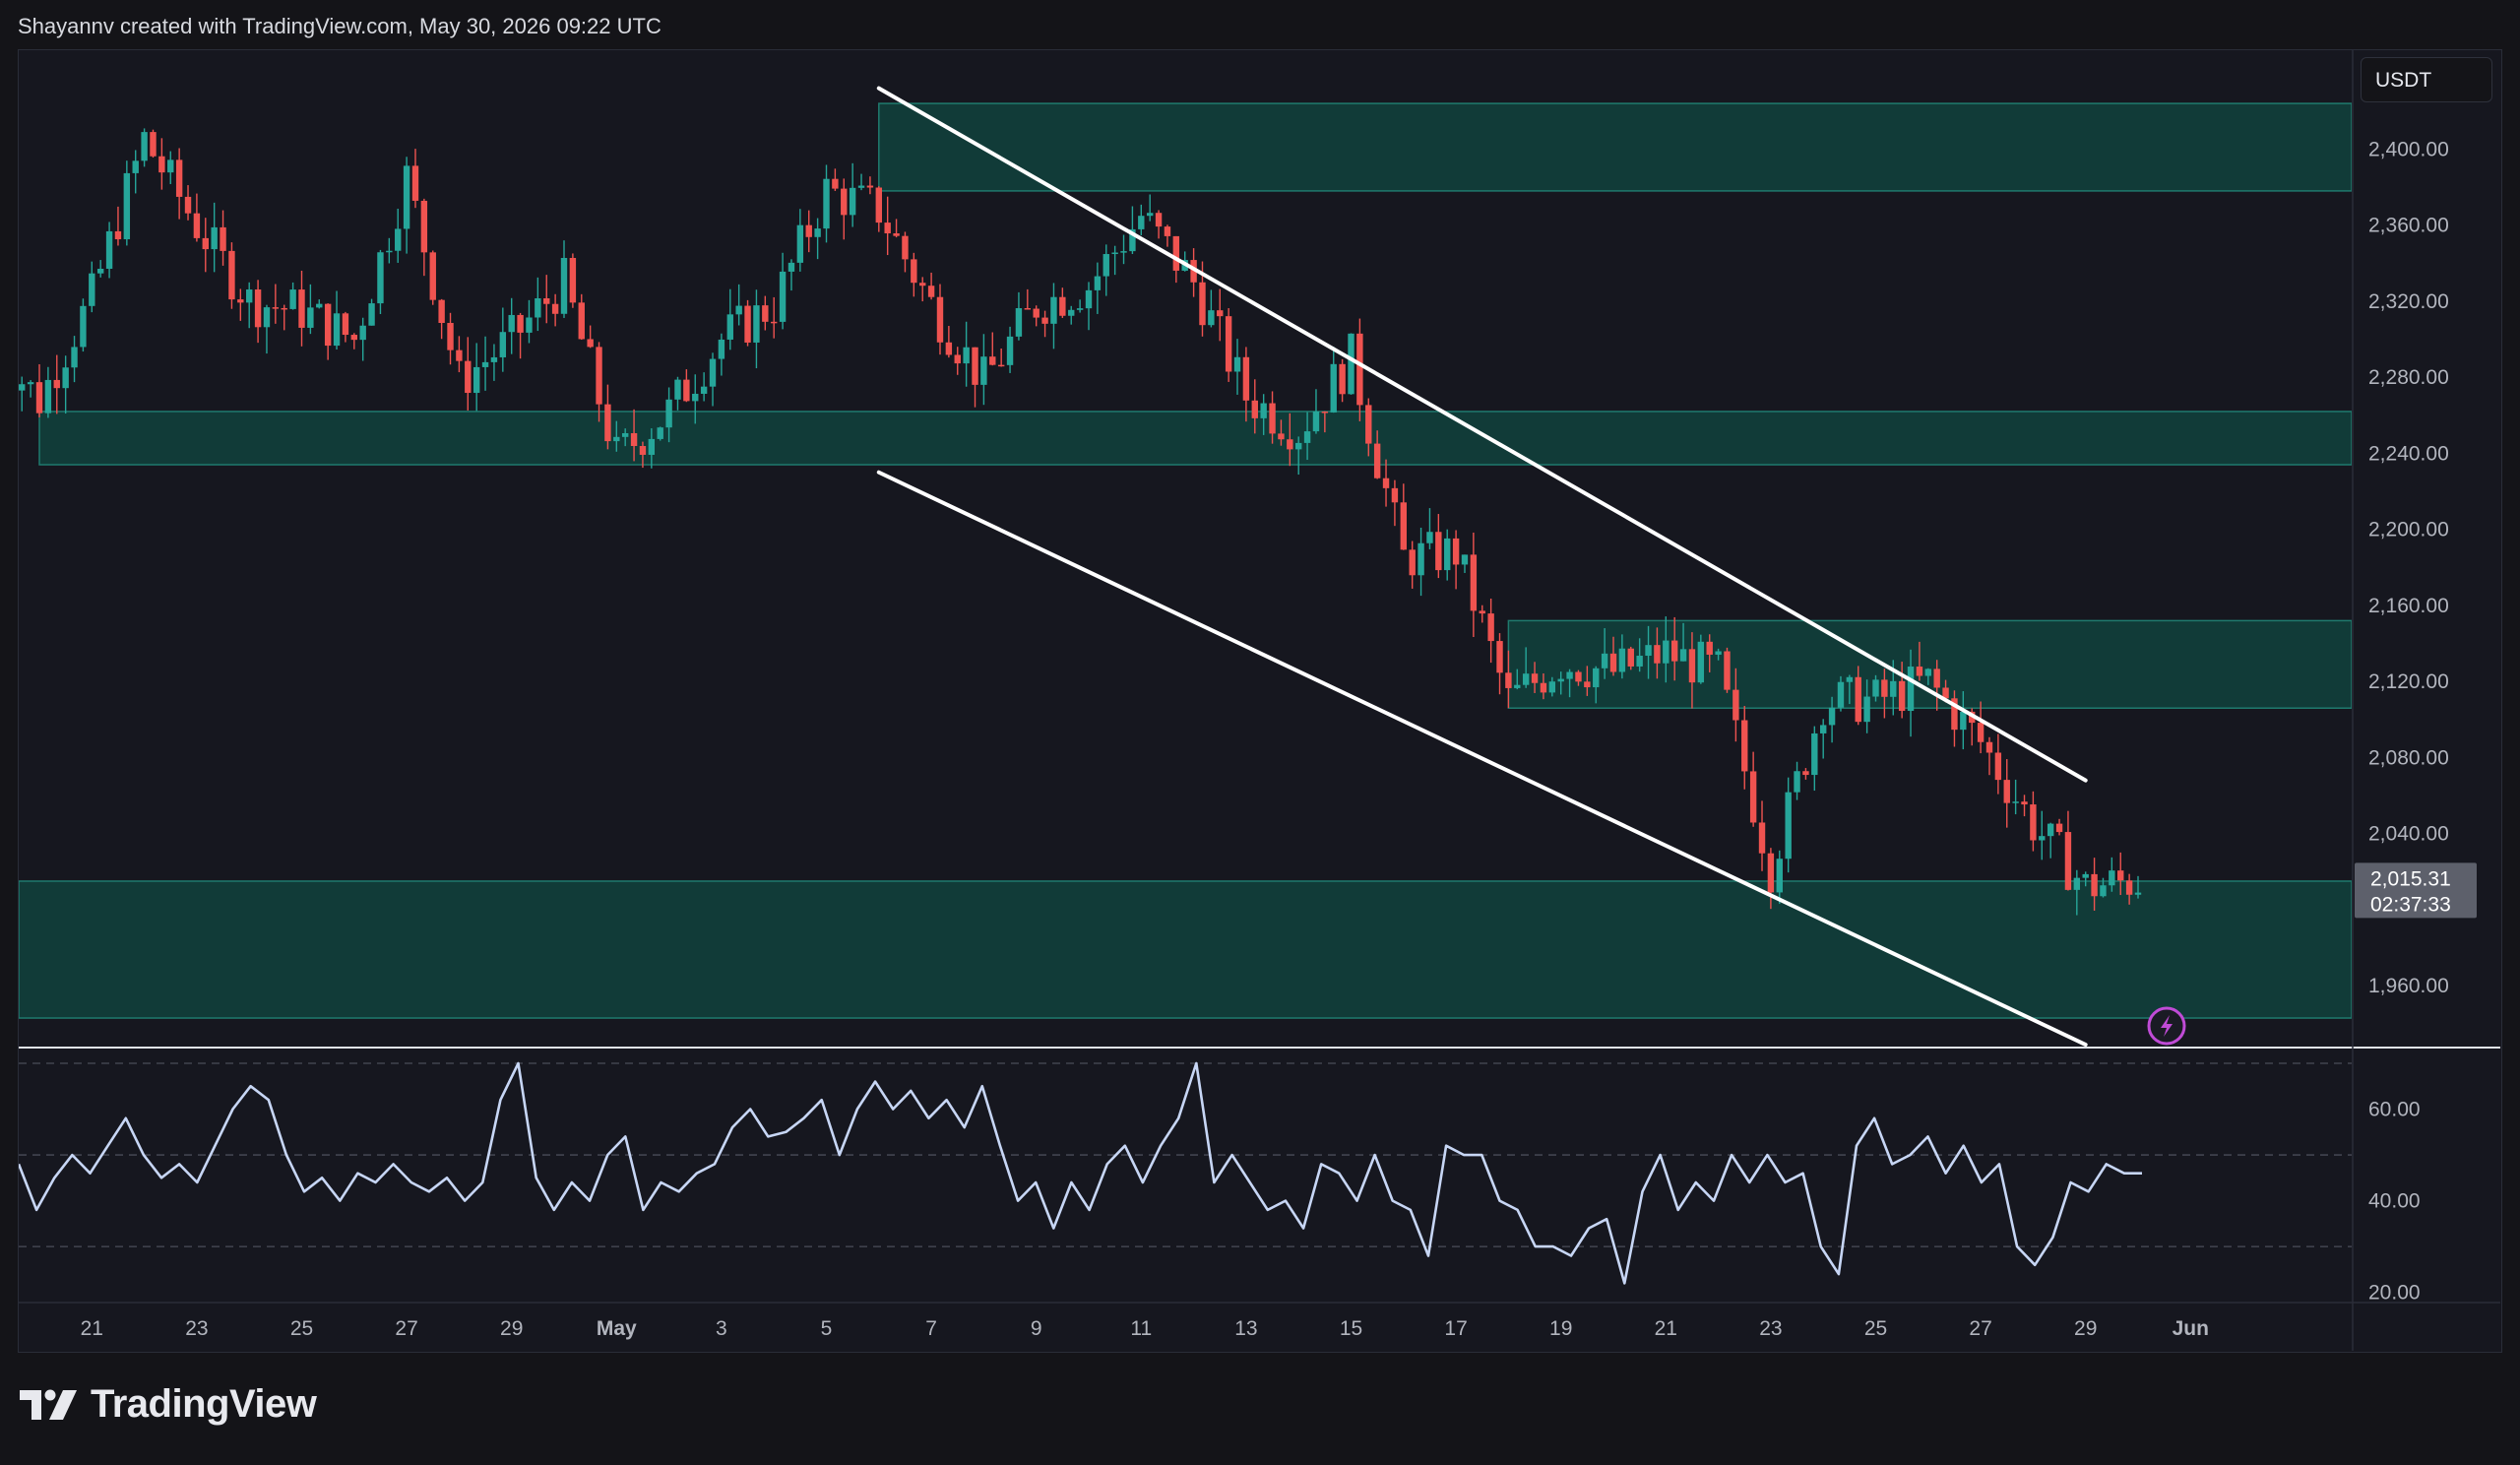 The width and height of the screenshot is (2520, 1465). What do you see at coordinates (1080, 1173) in the screenshot?
I see `rsi-line` at bounding box center [1080, 1173].